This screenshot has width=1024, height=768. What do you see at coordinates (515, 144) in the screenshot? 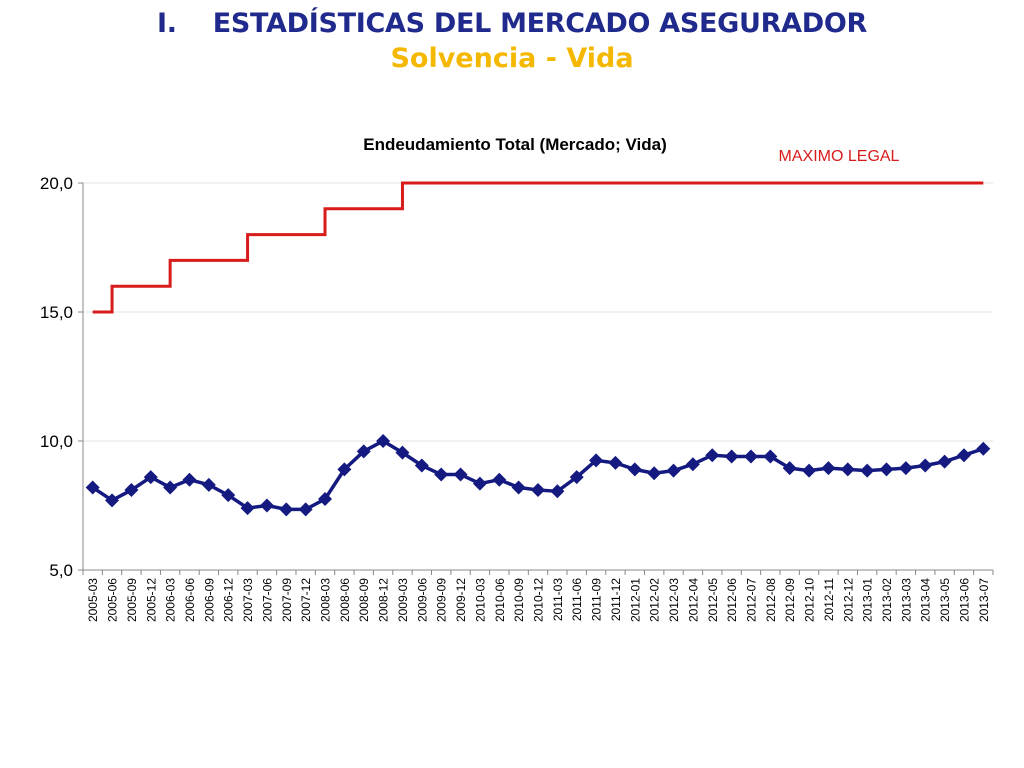
I see `chart-title: Endeudamiento Total (Mercado; Vida)` at bounding box center [515, 144].